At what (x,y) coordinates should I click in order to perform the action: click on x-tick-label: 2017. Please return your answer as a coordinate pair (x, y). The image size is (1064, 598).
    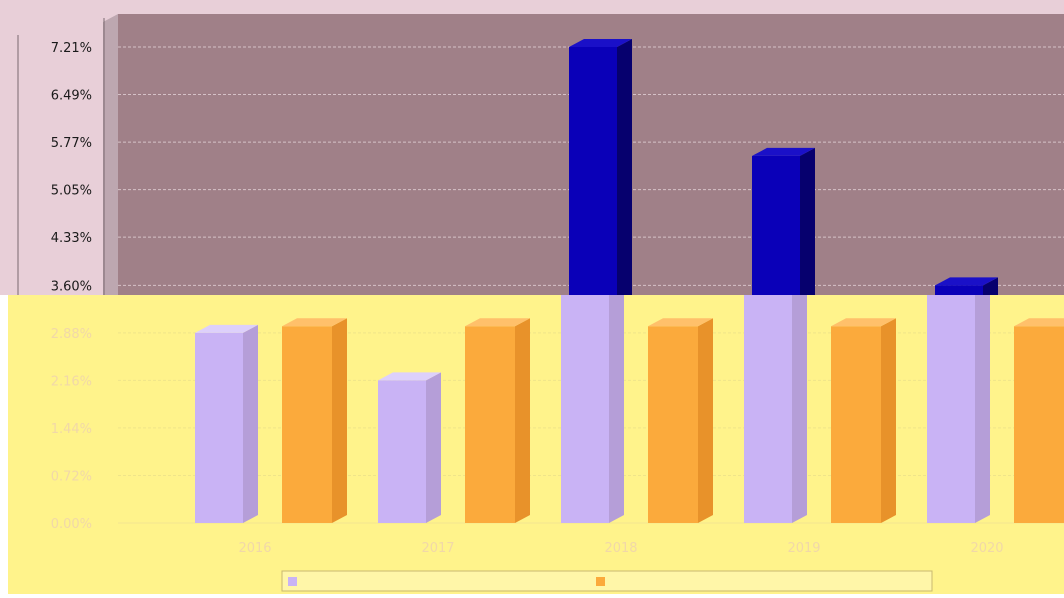
    Looking at the image, I should click on (437, 548).